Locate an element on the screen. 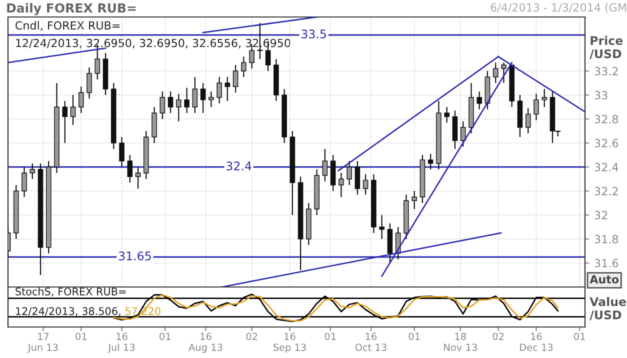  x-tick-label: 16 Jul 13 is located at coordinates (121, 342).